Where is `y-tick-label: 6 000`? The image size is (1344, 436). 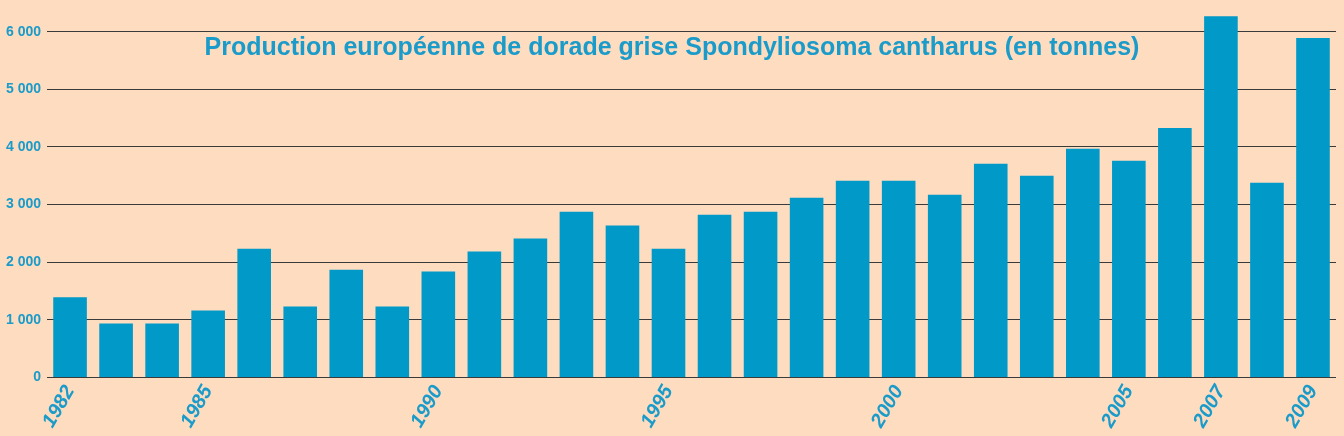
y-tick-label: 6 000 is located at coordinates (23, 30).